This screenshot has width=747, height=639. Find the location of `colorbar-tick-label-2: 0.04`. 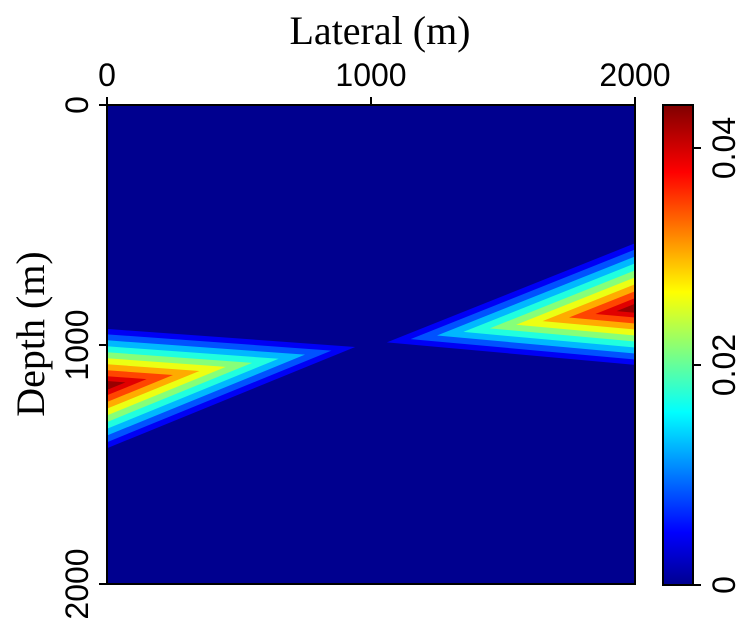

colorbar-tick-label-2: 0.04 is located at coordinates (724, 148).